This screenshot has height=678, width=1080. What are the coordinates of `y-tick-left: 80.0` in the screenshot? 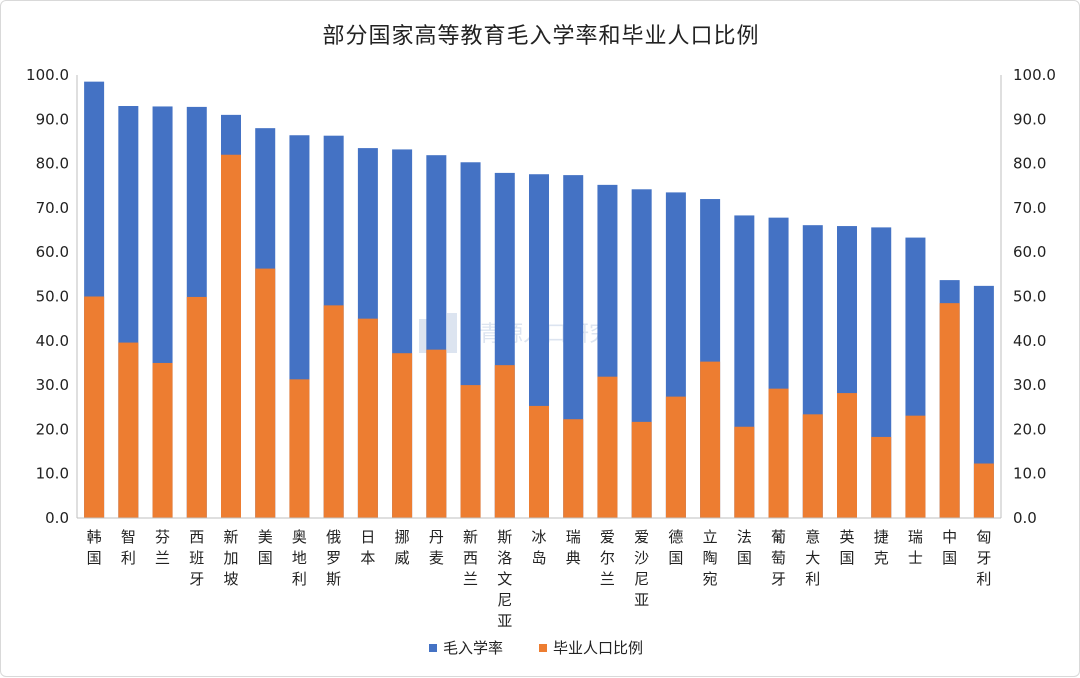 It's located at (52, 164).